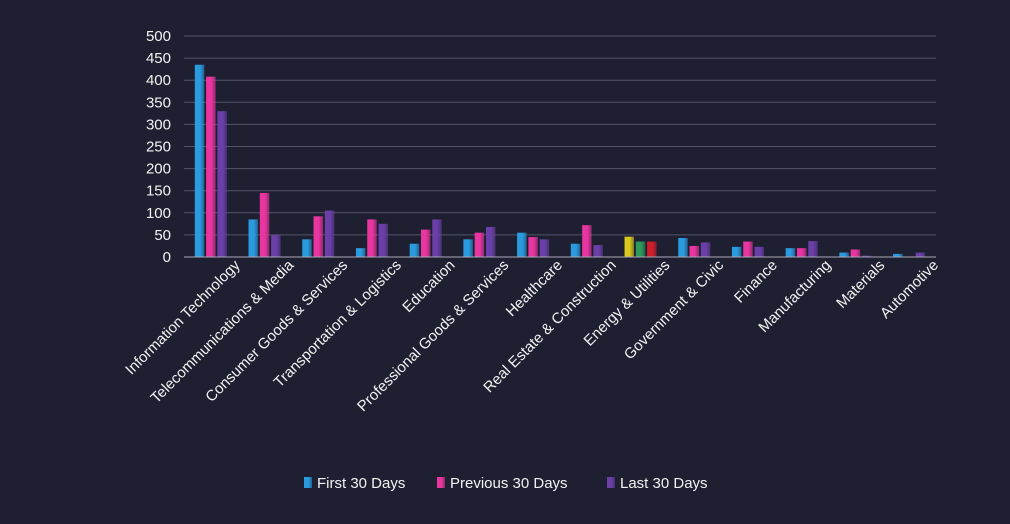 This screenshot has height=524, width=1010. What do you see at coordinates (158, 36) in the screenshot?
I see `y-tick-label: 500` at bounding box center [158, 36].